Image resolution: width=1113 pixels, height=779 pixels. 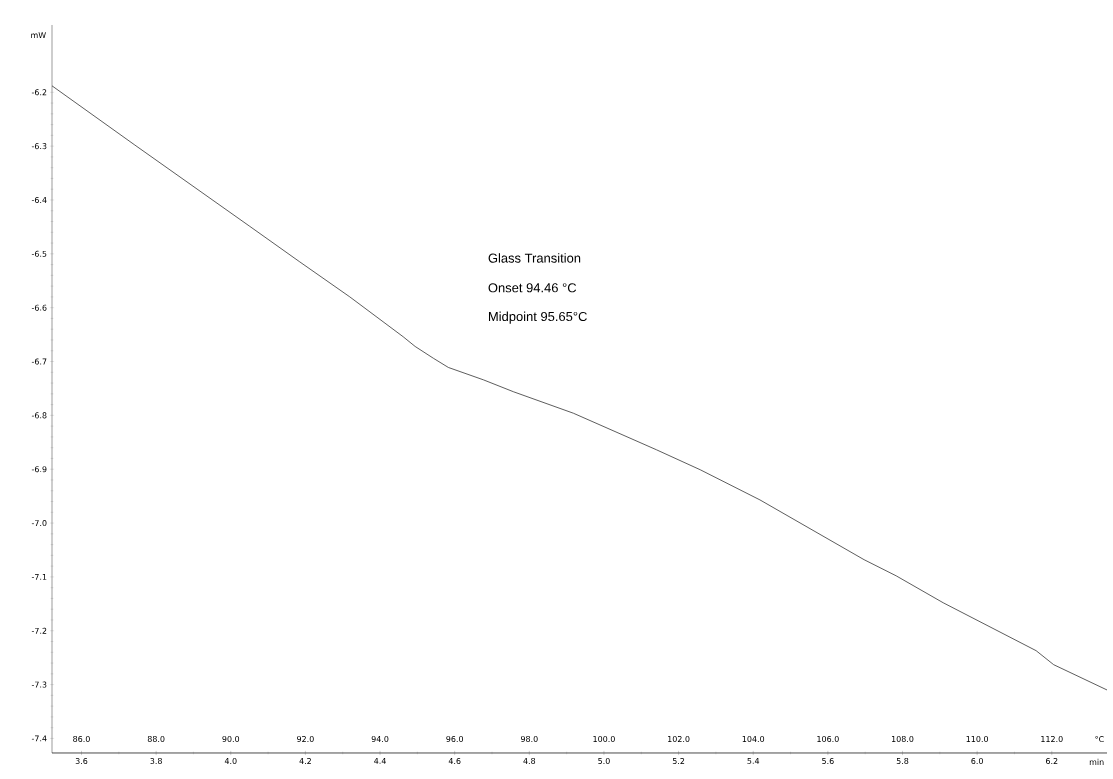 What do you see at coordinates (534, 258) in the screenshot?
I see `annotation: Glass Transition` at bounding box center [534, 258].